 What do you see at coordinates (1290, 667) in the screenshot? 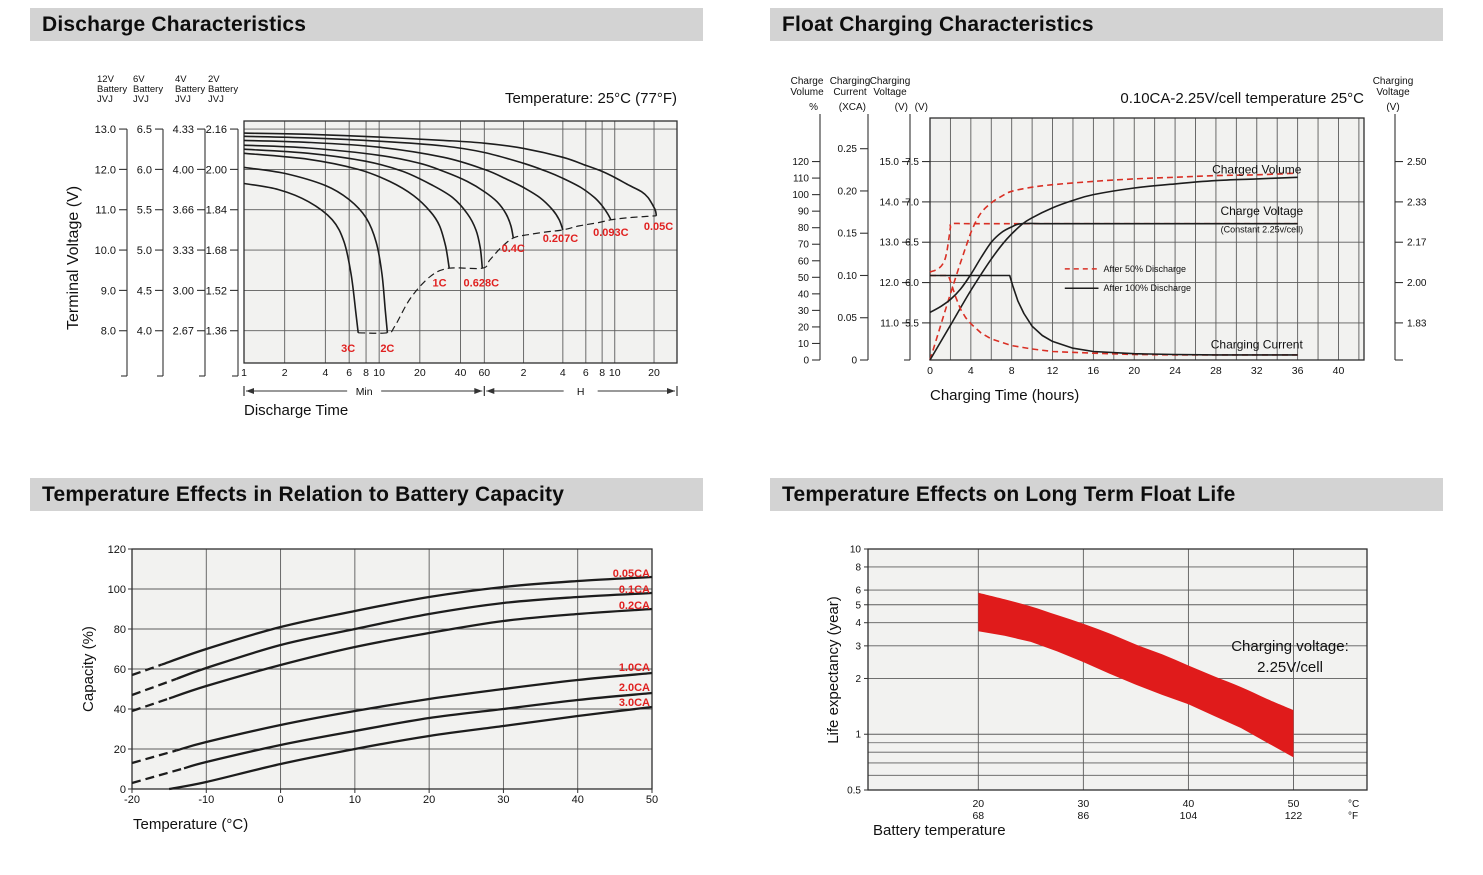
I see `svg-text: 2.25V/cell` at bounding box center [1290, 667].